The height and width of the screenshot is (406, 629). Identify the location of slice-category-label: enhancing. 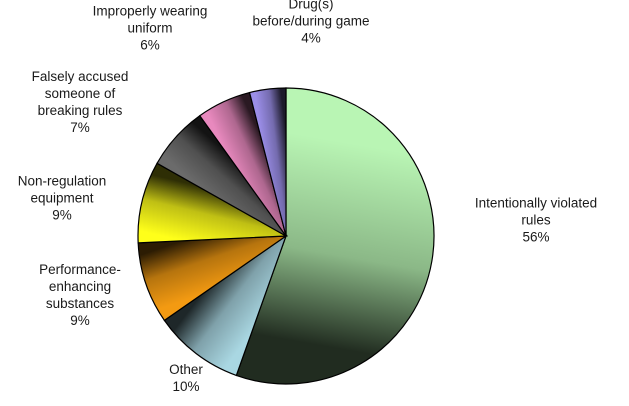
(80, 286).